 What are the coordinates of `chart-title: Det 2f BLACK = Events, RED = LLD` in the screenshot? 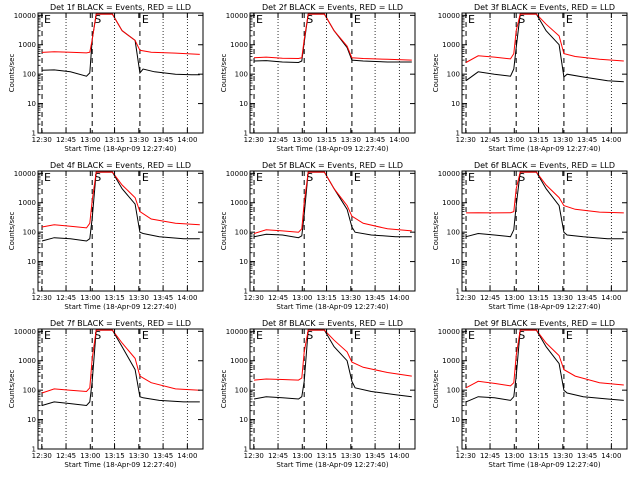 It's located at (332, 7).